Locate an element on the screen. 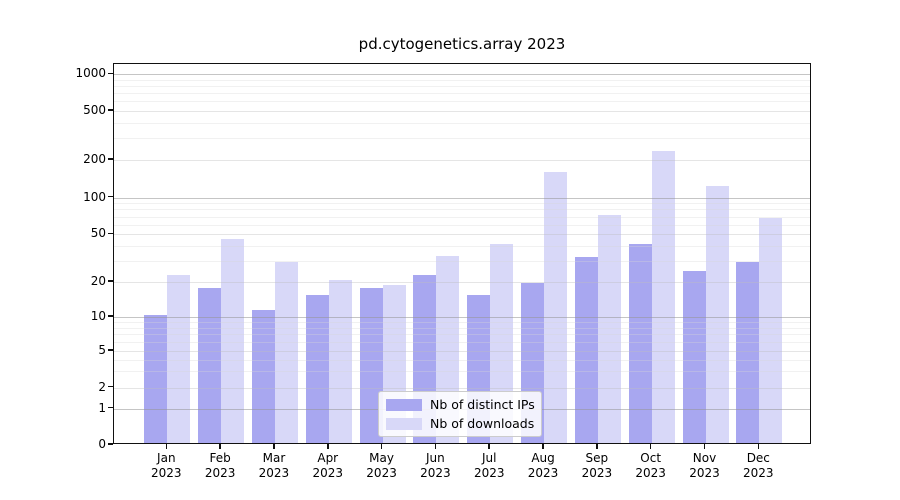 The image size is (900, 500). xlabel-dec: Dec 2023 is located at coordinates (758, 465).